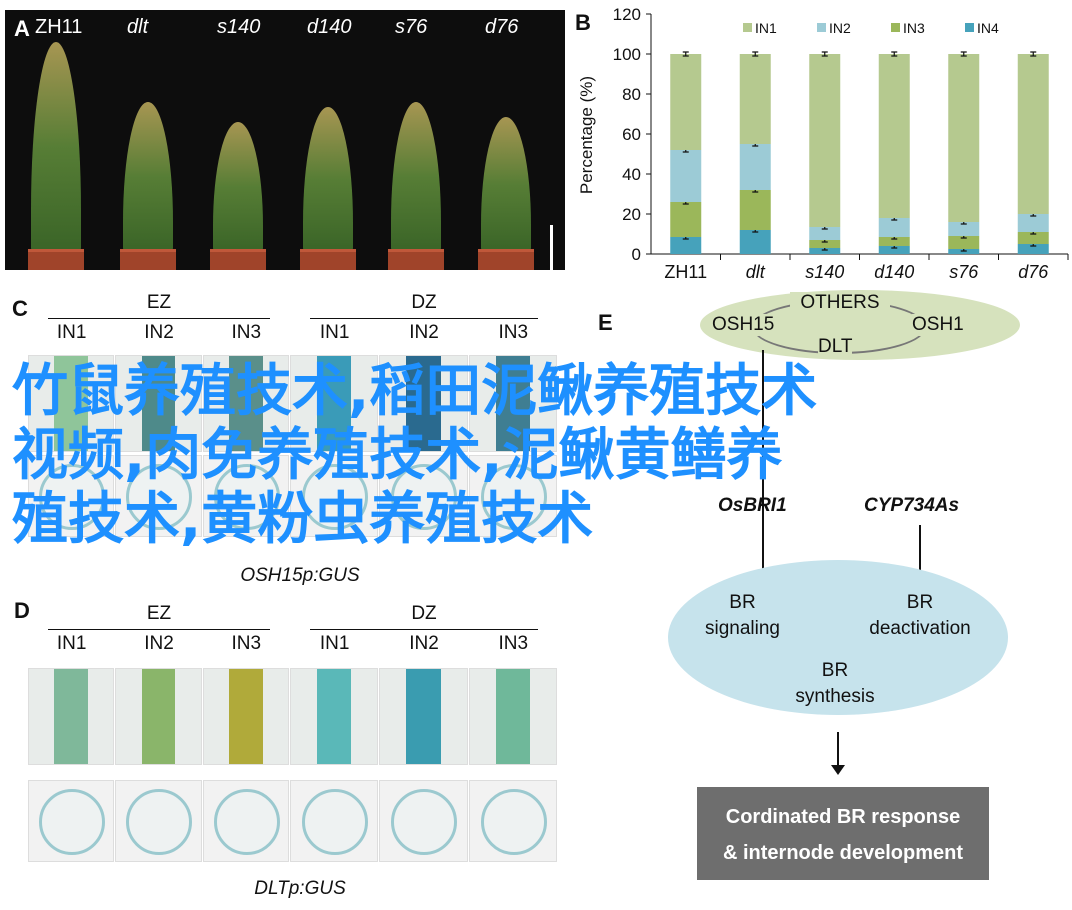 This screenshot has height=910, width=1072. What do you see at coordinates (631, 214) in the screenshot?
I see `y-tick-label: 20` at bounding box center [631, 214].